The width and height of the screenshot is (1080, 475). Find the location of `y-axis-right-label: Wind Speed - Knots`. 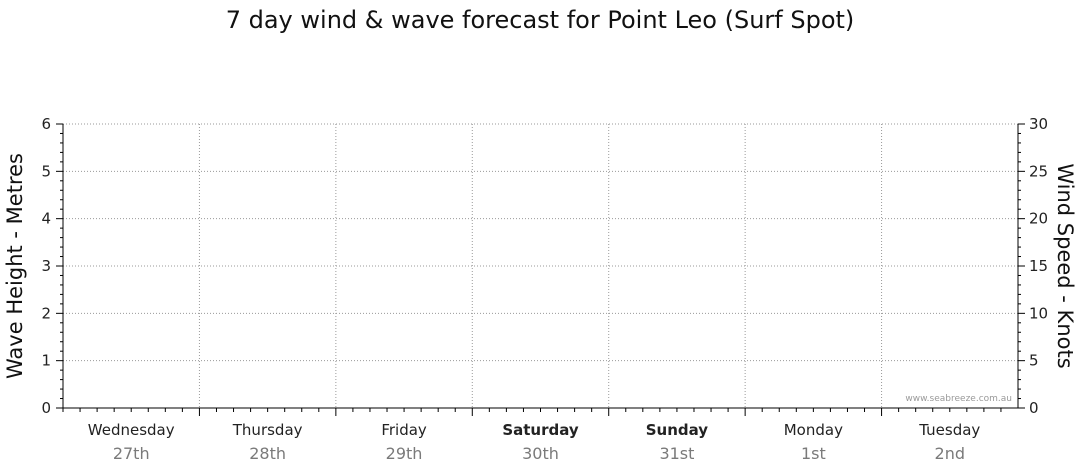

y-axis-right-label: Wind Speed - Knots is located at coordinates (1065, 265).